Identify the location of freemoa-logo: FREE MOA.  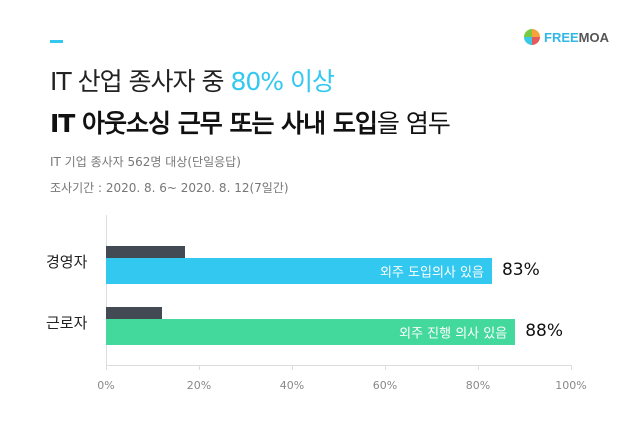
(566, 37).